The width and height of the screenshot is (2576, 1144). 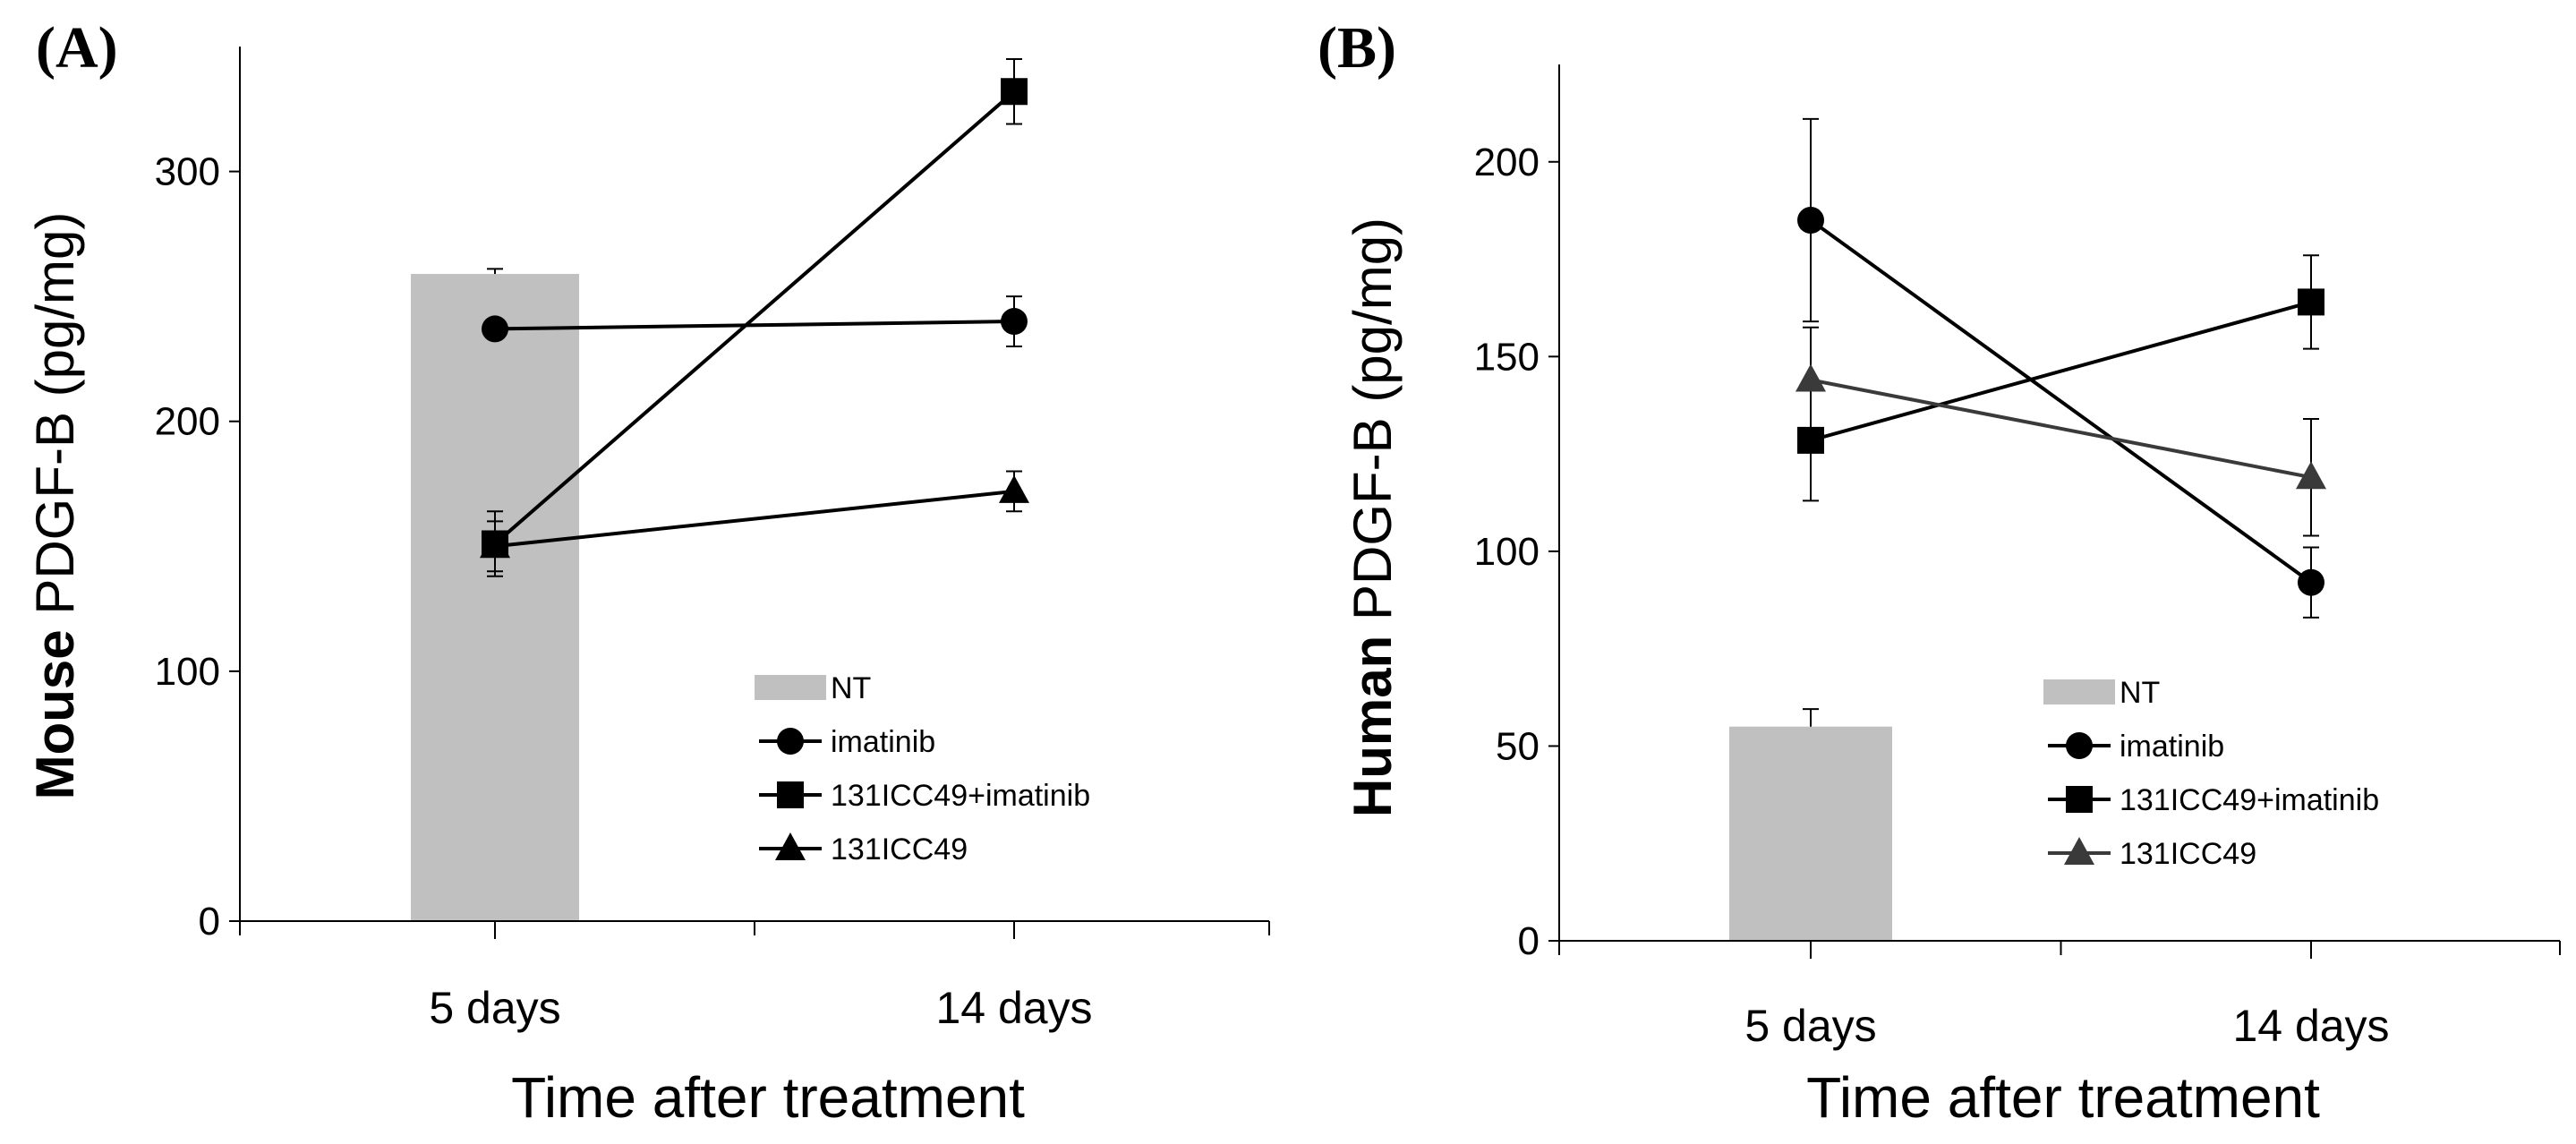 I want to click on y-axis-label: Mouse PDGF-B (pg/mg), so click(x=55, y=506).